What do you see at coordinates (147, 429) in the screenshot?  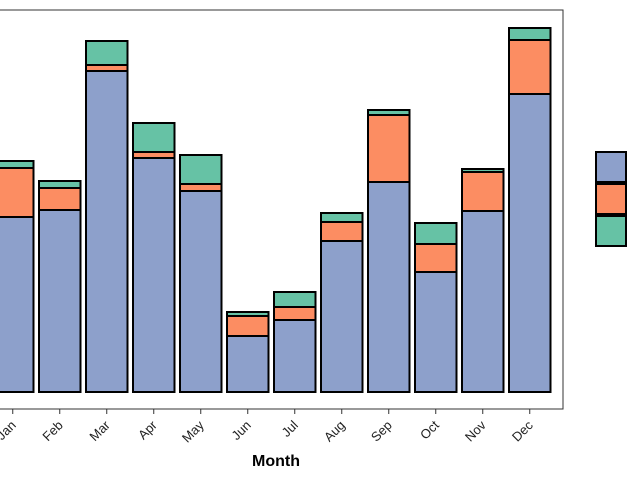 I see `x-tick-label: Apr` at bounding box center [147, 429].